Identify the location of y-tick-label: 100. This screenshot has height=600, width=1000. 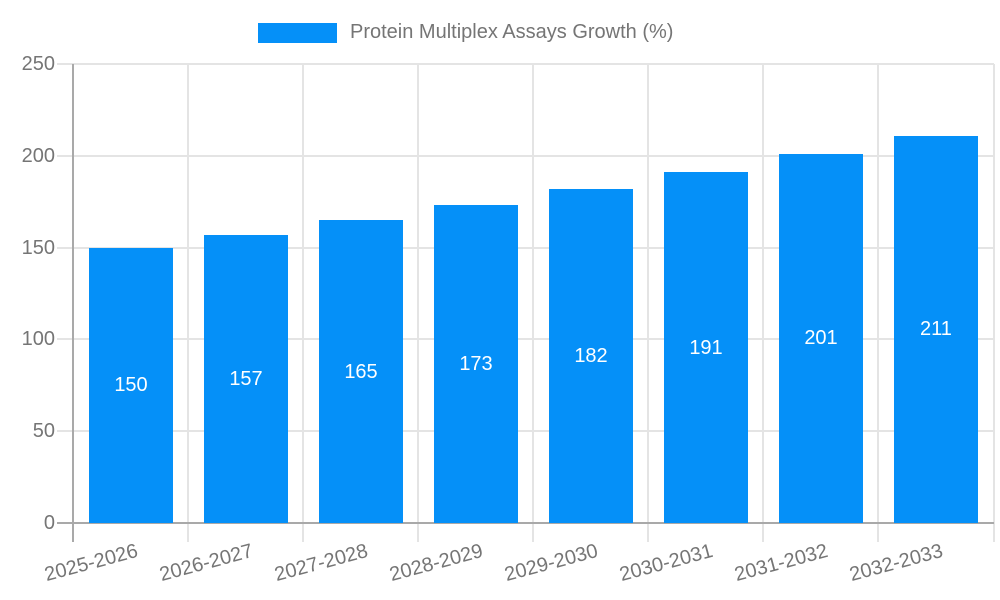
(38, 339).